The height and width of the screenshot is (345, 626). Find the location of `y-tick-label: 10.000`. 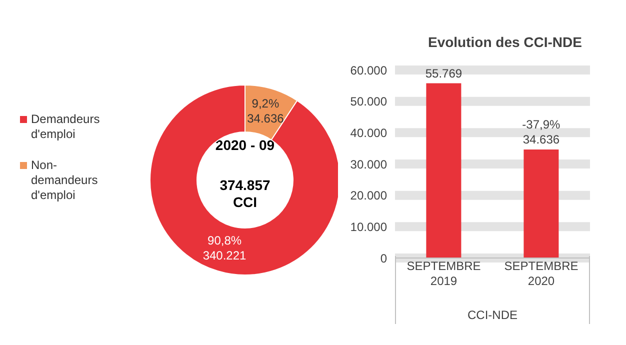

y-tick-label: 10.000 is located at coordinates (369, 227).